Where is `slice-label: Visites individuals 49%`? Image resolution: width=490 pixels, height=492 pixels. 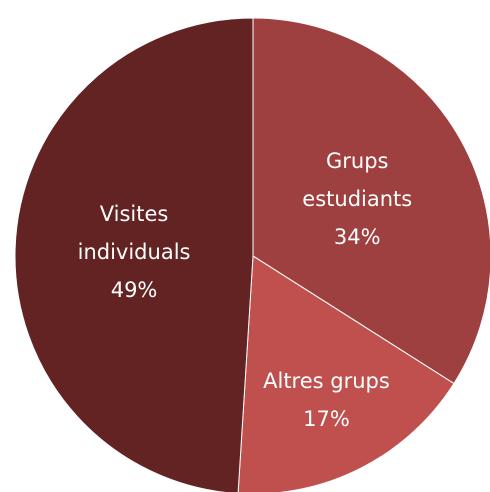
slice-label: Visites individuals 49% is located at coordinates (134, 252).